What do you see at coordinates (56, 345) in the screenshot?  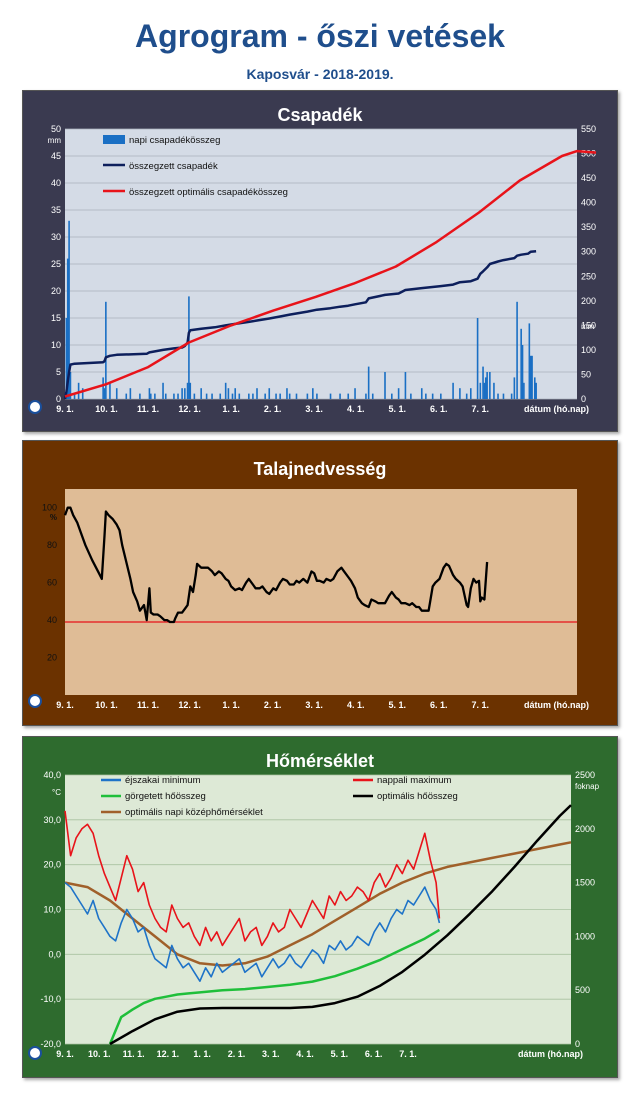 I see `y-tick-label: 10` at bounding box center [56, 345].